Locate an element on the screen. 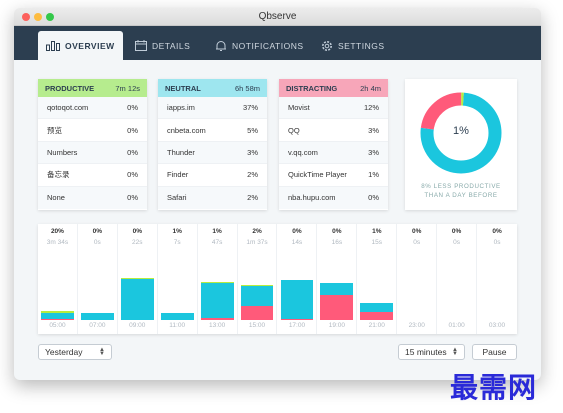  productivity-summary-card: 1% 8% LESS PRODUCTIVE THAN A DAY BEFORE is located at coordinates (461, 144).